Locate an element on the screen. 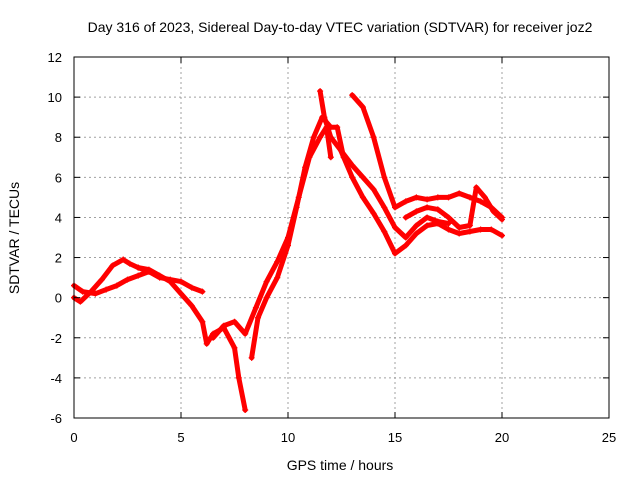  series-track-h is located at coordinates (420, 200).